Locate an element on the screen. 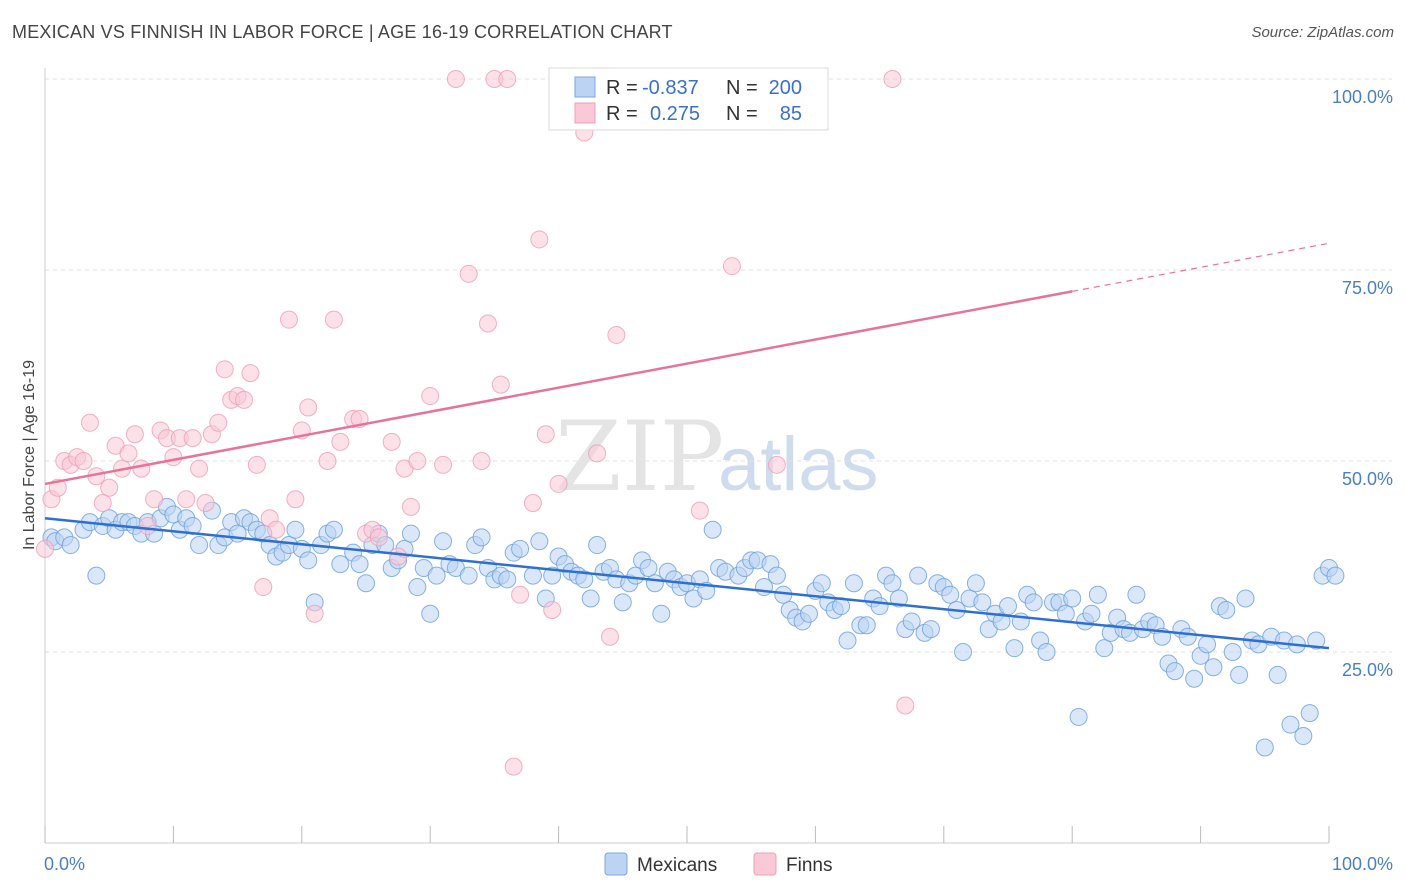  bottom-legend: Mexicans Finns is located at coordinates (718, 864).